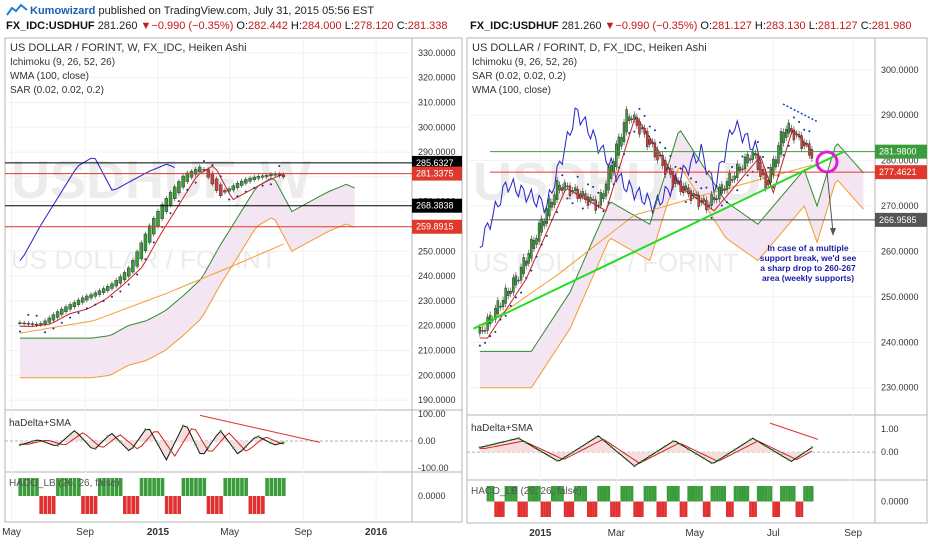 This screenshot has height=550, width=932. What do you see at coordinates (526, 491) in the screenshot?
I see `haco-label: HACO_LB (26, 26, false)` at bounding box center [526, 491].